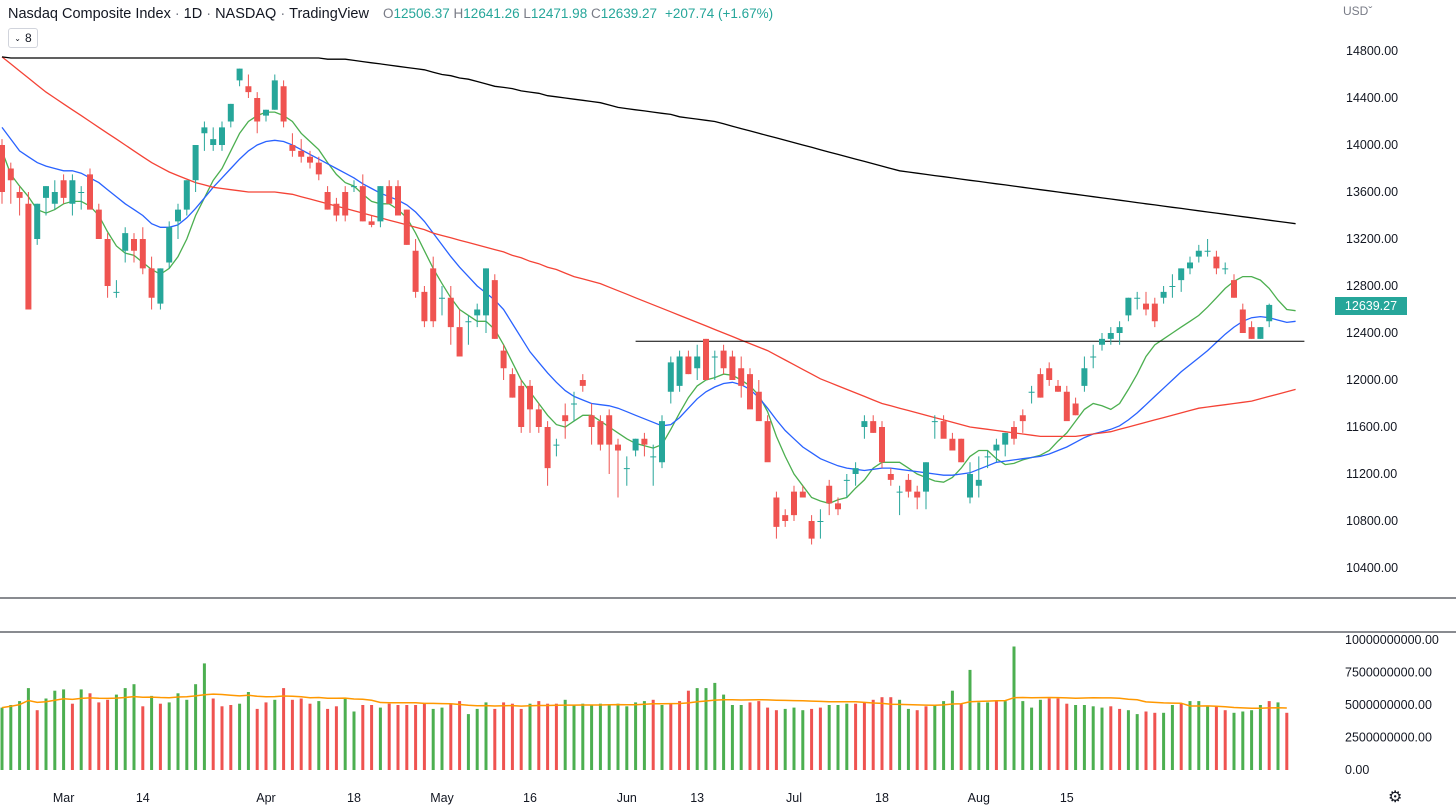 Image resolution: width=1456 pixels, height=809 pixels. I want to click on source-label: TradingView, so click(329, 14).